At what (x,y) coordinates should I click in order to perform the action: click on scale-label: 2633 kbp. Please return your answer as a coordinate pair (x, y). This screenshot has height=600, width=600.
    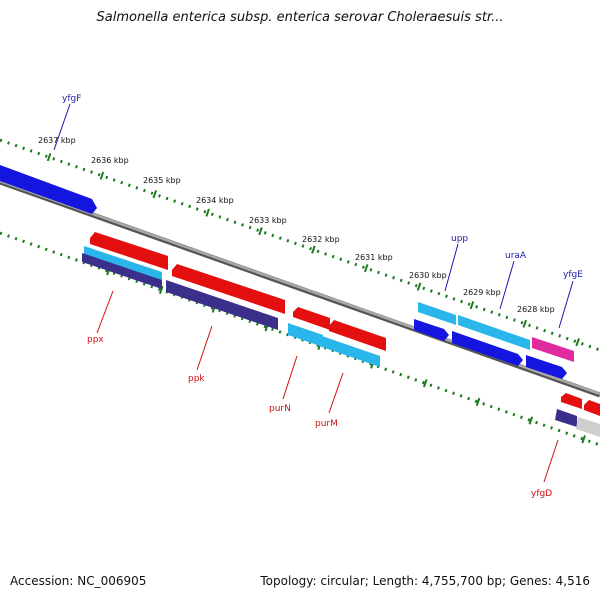
    Looking at the image, I should click on (268, 220).